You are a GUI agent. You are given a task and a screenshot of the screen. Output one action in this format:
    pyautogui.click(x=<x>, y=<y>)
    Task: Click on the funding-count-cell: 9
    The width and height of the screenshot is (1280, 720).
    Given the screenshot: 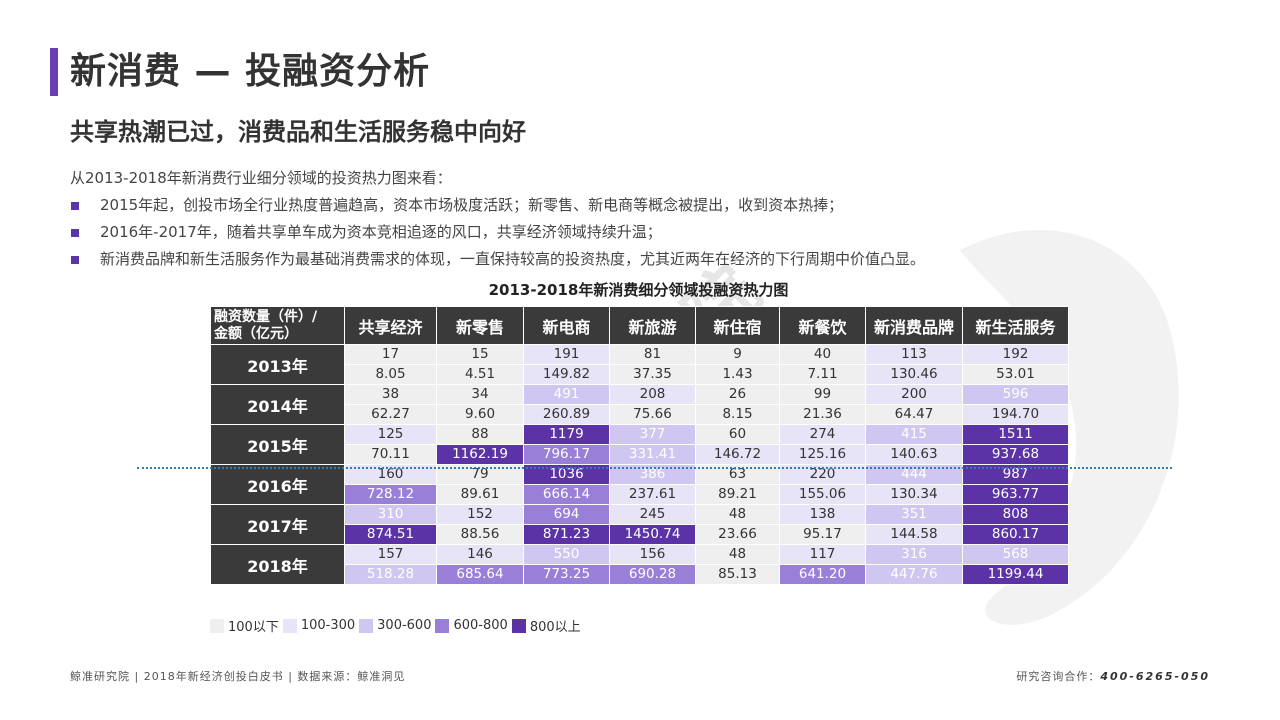 What is the action you would take?
    pyautogui.click(x=737, y=354)
    